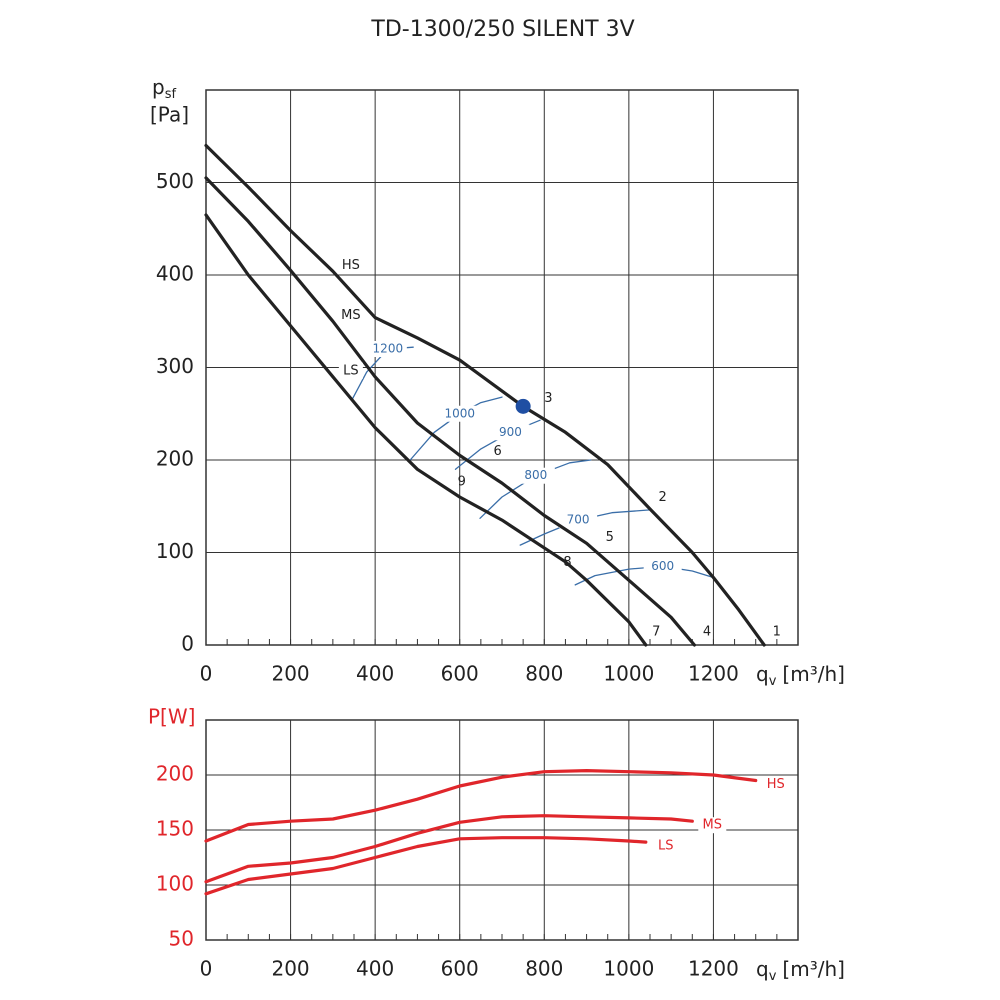  What do you see at coordinates (181, 939) in the screenshot?
I see `y-tick-label: 50` at bounding box center [181, 939].